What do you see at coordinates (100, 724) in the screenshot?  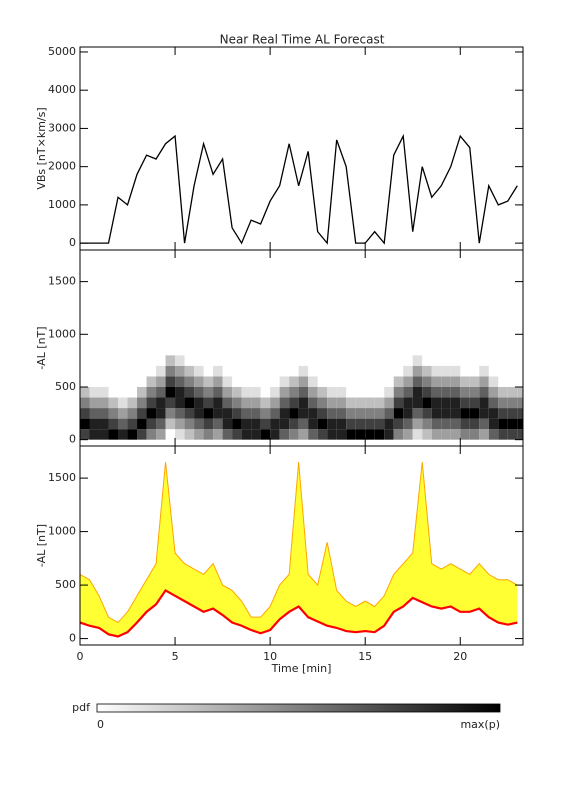 I see `colorbar-tick-label: 0` at bounding box center [100, 724].